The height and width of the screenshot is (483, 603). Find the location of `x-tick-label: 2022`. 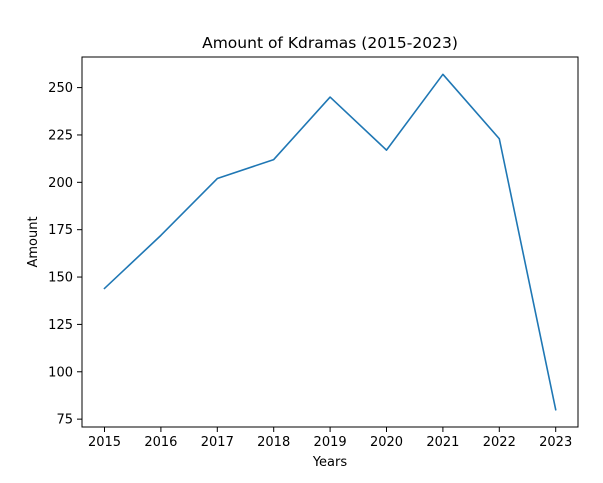

x-tick-label: 2022 is located at coordinates (499, 442).